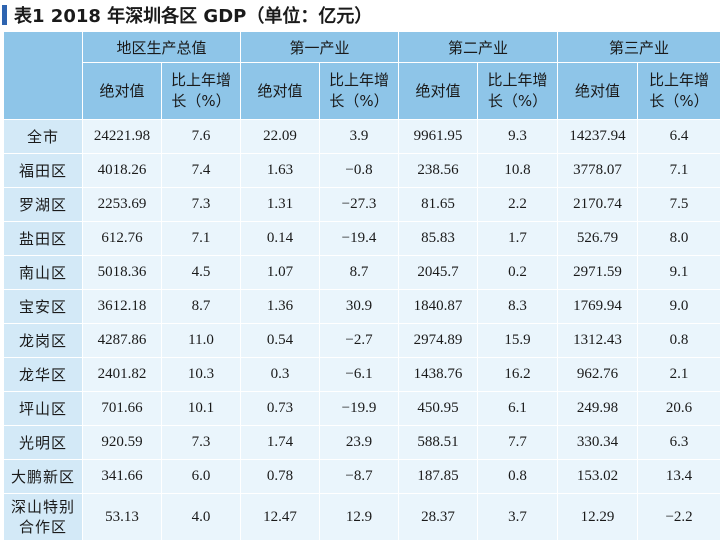  I want to click on header-group-gdp: 地区生产总值, so click(161, 47).